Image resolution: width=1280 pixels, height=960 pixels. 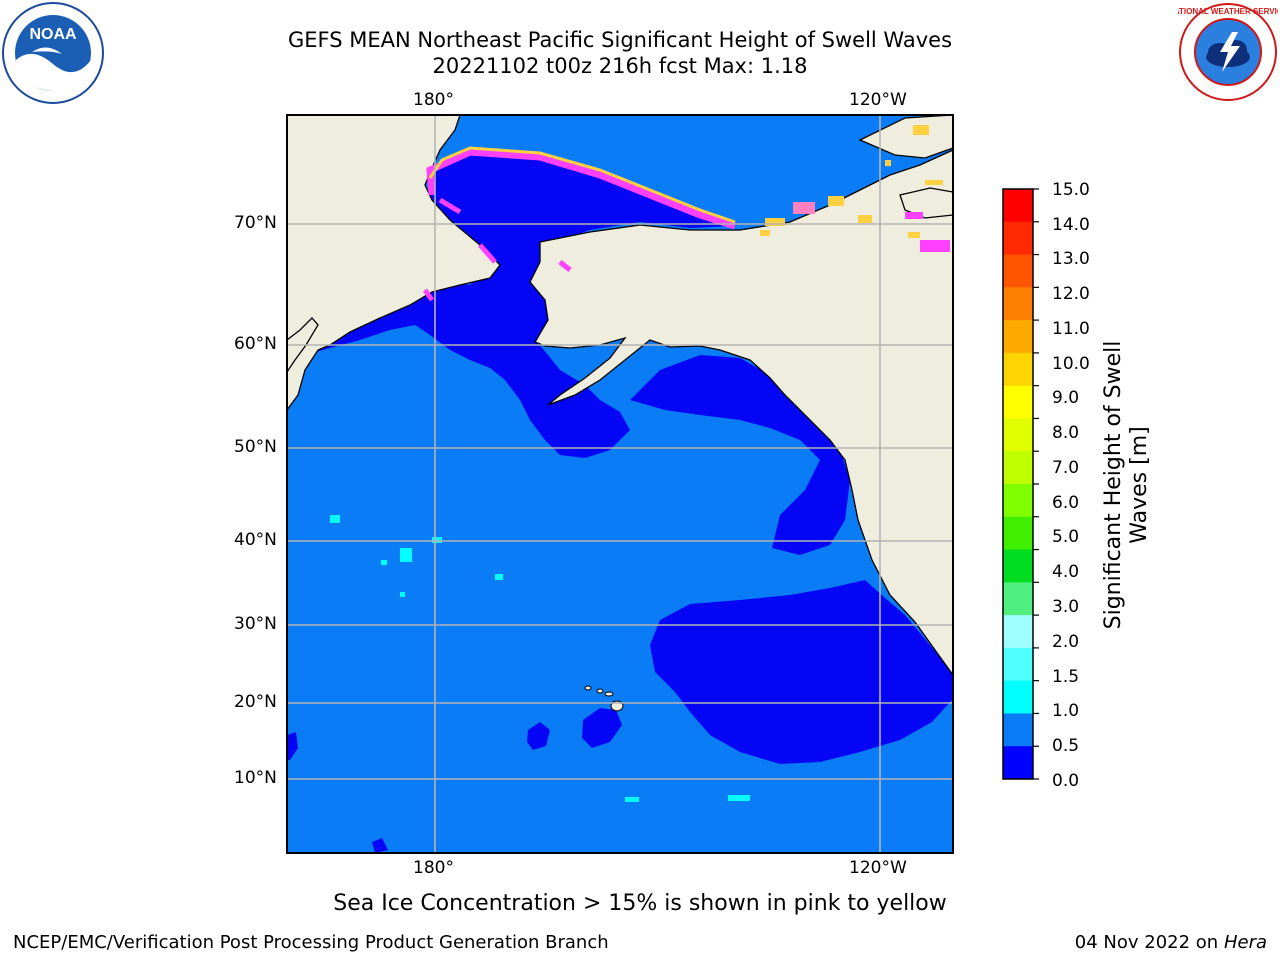 I want to click on noaa-logo-icon: NOAA, so click(x=53, y=53).